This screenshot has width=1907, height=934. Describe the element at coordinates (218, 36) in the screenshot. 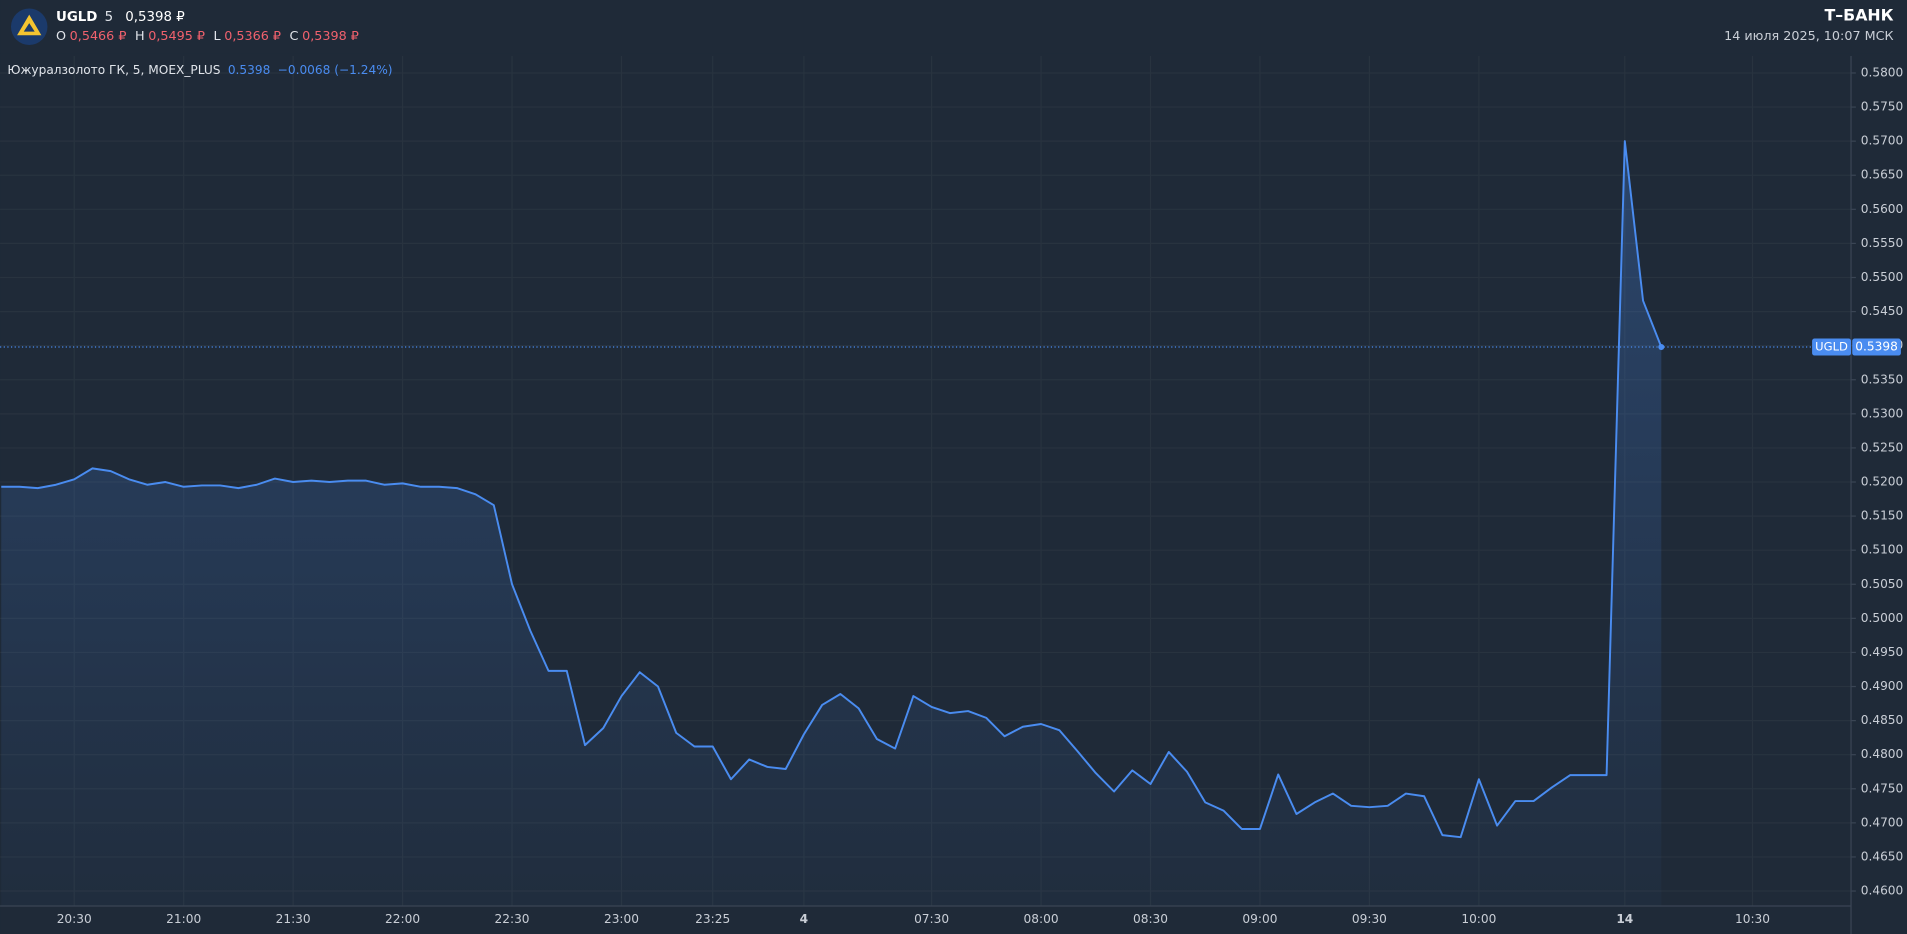

I see `ohlc-key: L` at that location.